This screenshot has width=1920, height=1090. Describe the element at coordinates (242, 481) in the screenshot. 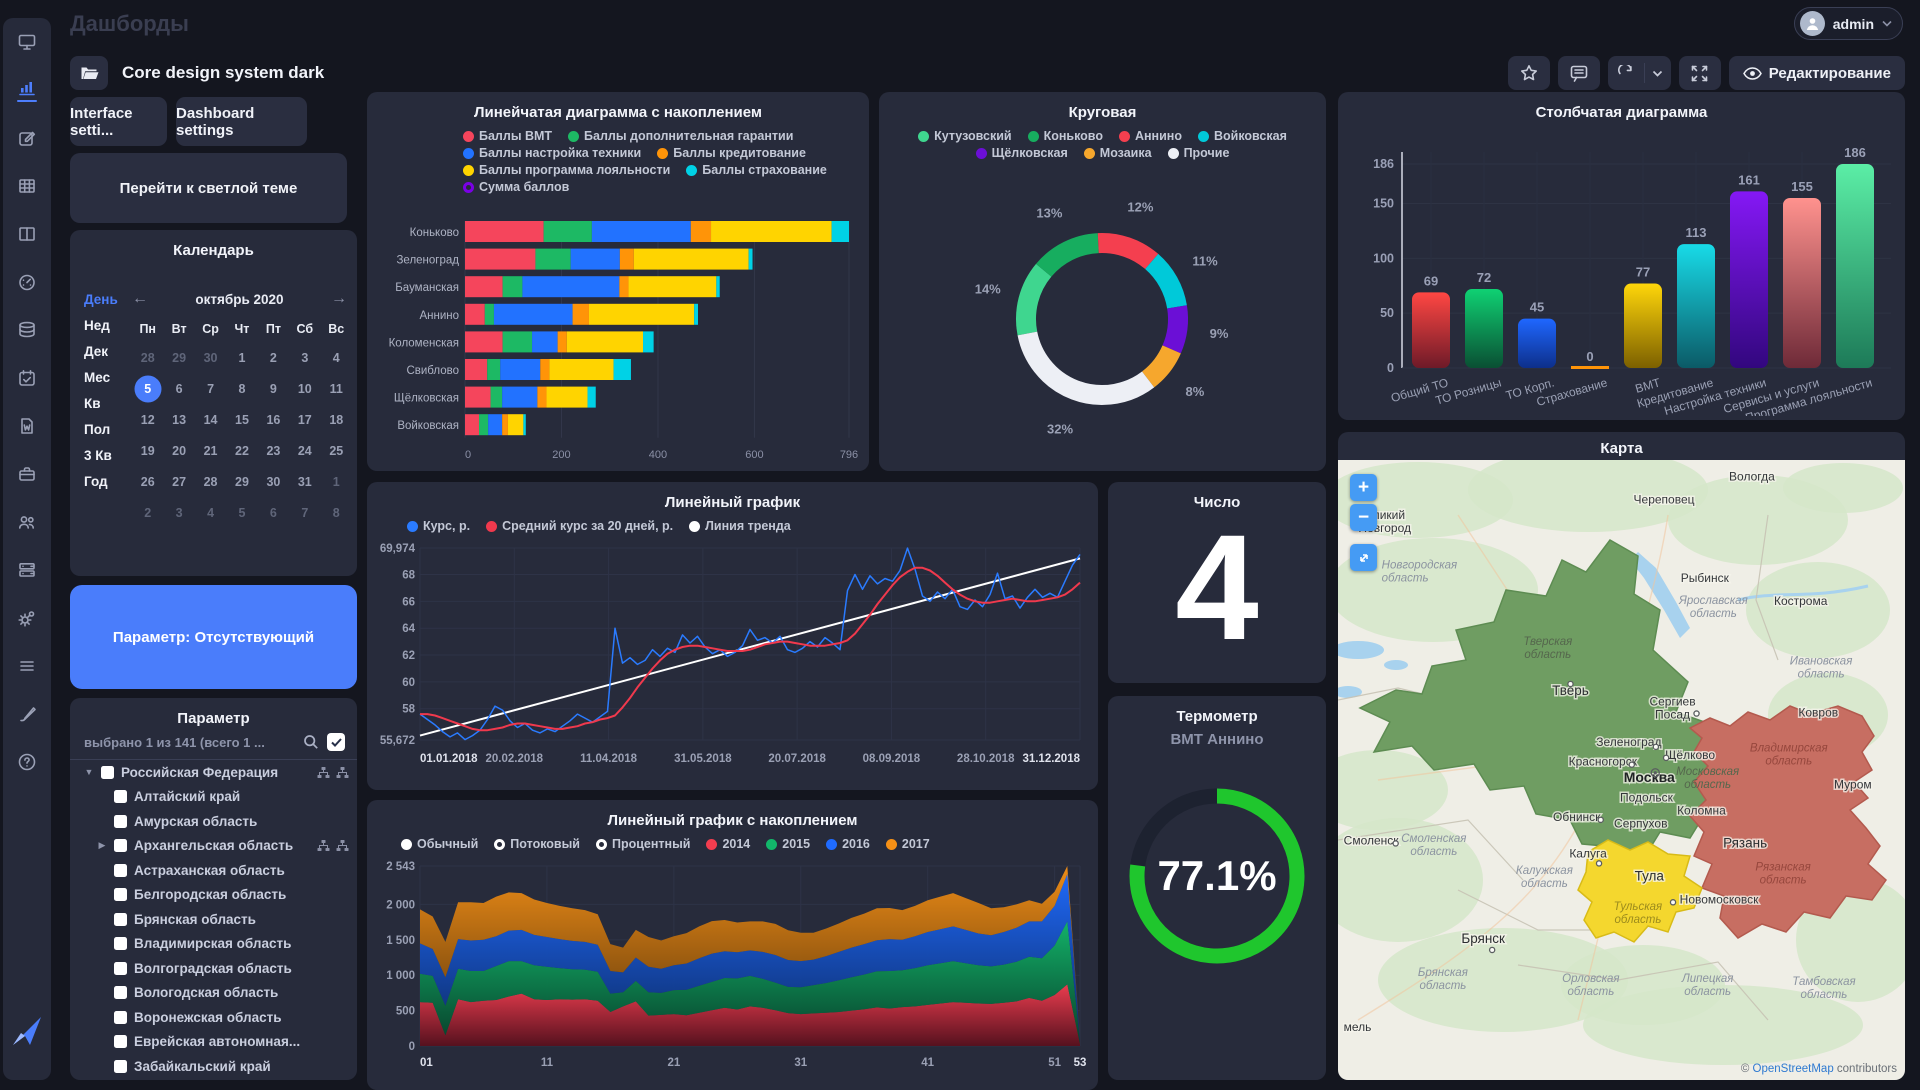

I see `calendar-day: 29` at that location.